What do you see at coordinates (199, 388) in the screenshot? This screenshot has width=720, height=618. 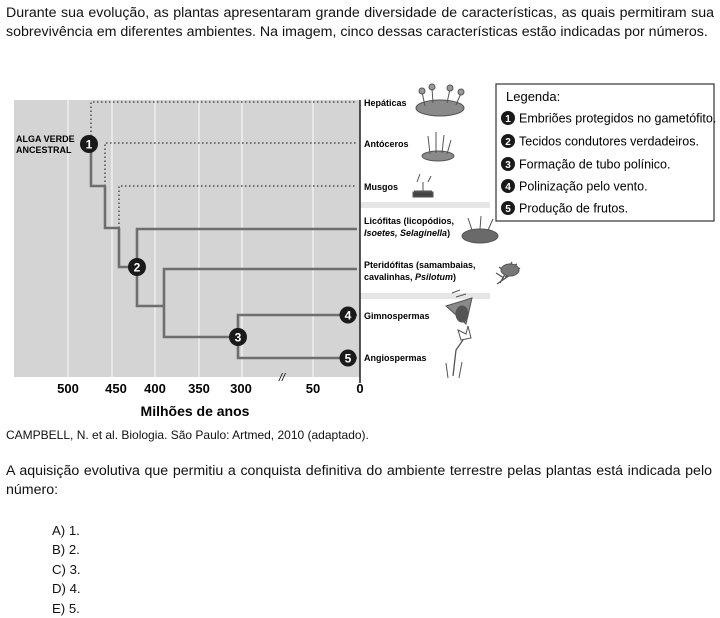 I see `axis-tick-label: 350` at bounding box center [199, 388].